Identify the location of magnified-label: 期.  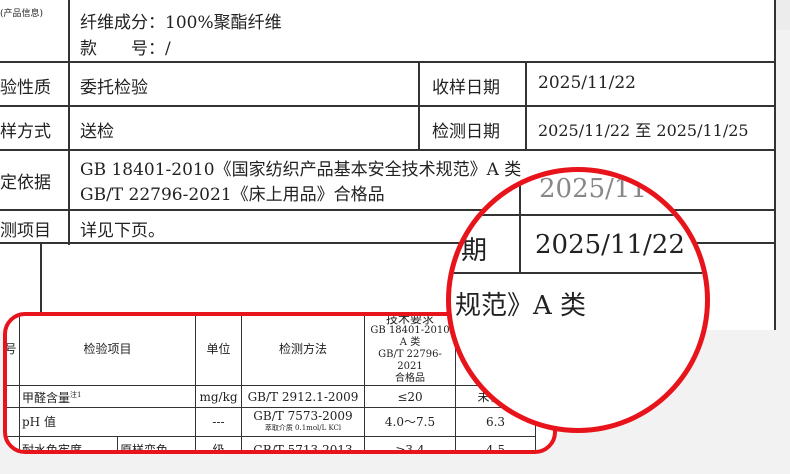
(474, 251).